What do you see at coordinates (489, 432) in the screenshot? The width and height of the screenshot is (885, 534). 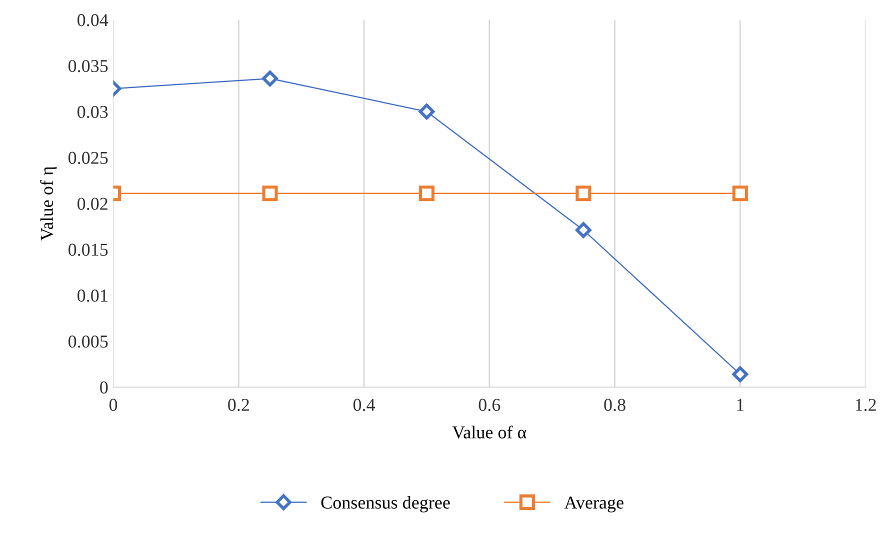 I see `x-axis-title: Value of α` at bounding box center [489, 432].